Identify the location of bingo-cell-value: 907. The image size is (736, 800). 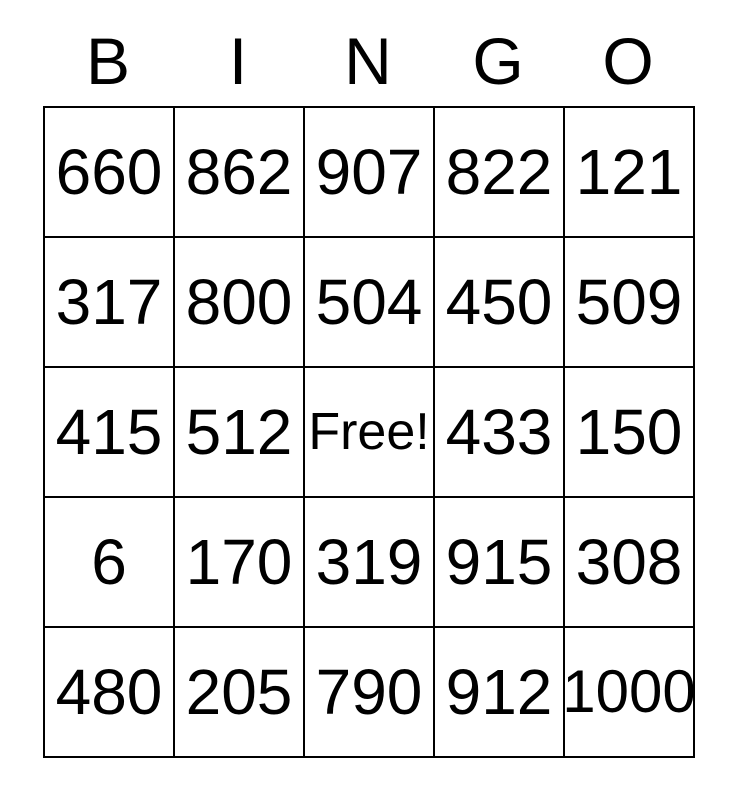
(369, 172).